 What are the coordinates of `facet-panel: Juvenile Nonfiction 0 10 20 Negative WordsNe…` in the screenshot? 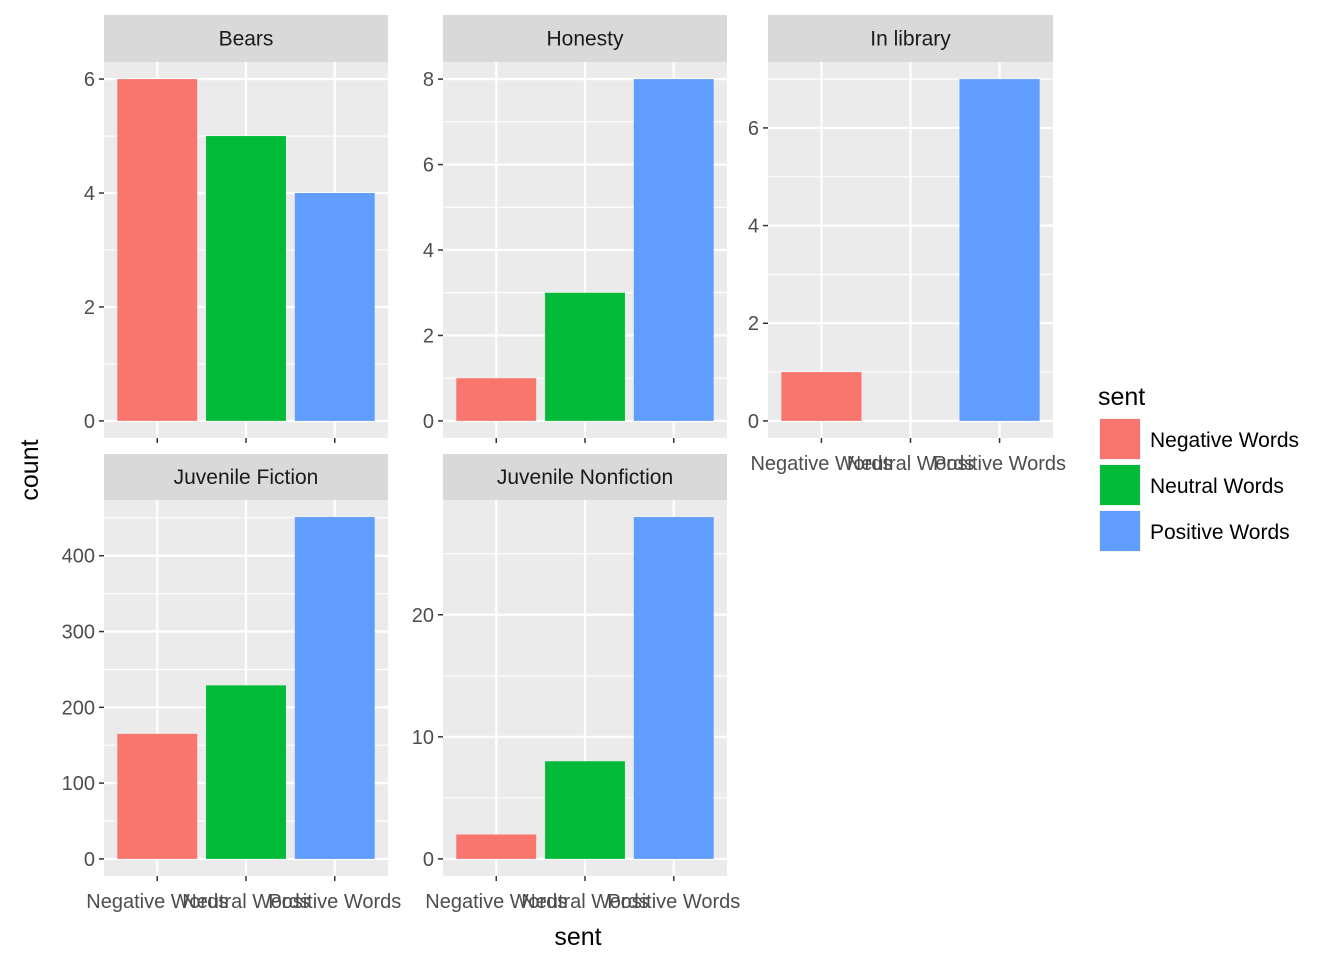 It's located at (576, 683).